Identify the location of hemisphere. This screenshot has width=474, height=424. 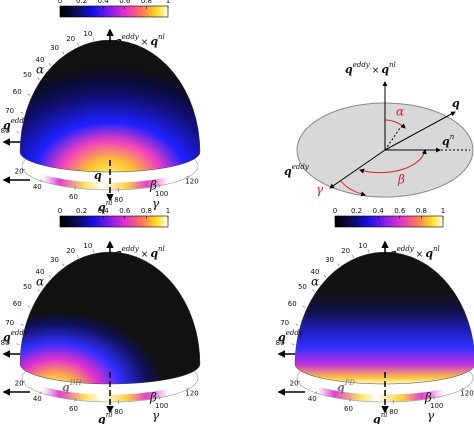
(384, 318).